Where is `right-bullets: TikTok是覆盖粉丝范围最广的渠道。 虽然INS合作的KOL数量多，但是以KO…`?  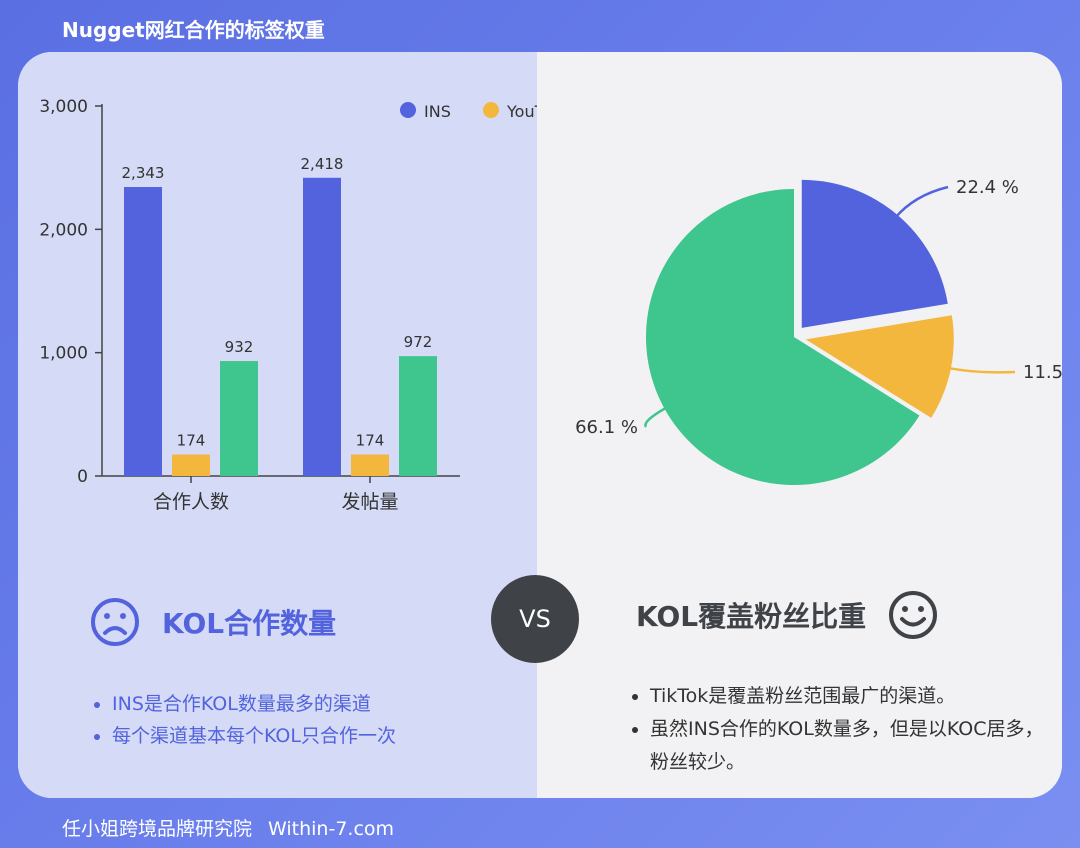
right-bullets: TikTok是覆盖粉丝范围最广的渠道。 虽然INS合作的KOL数量多，但是以KO… is located at coordinates (838, 729).